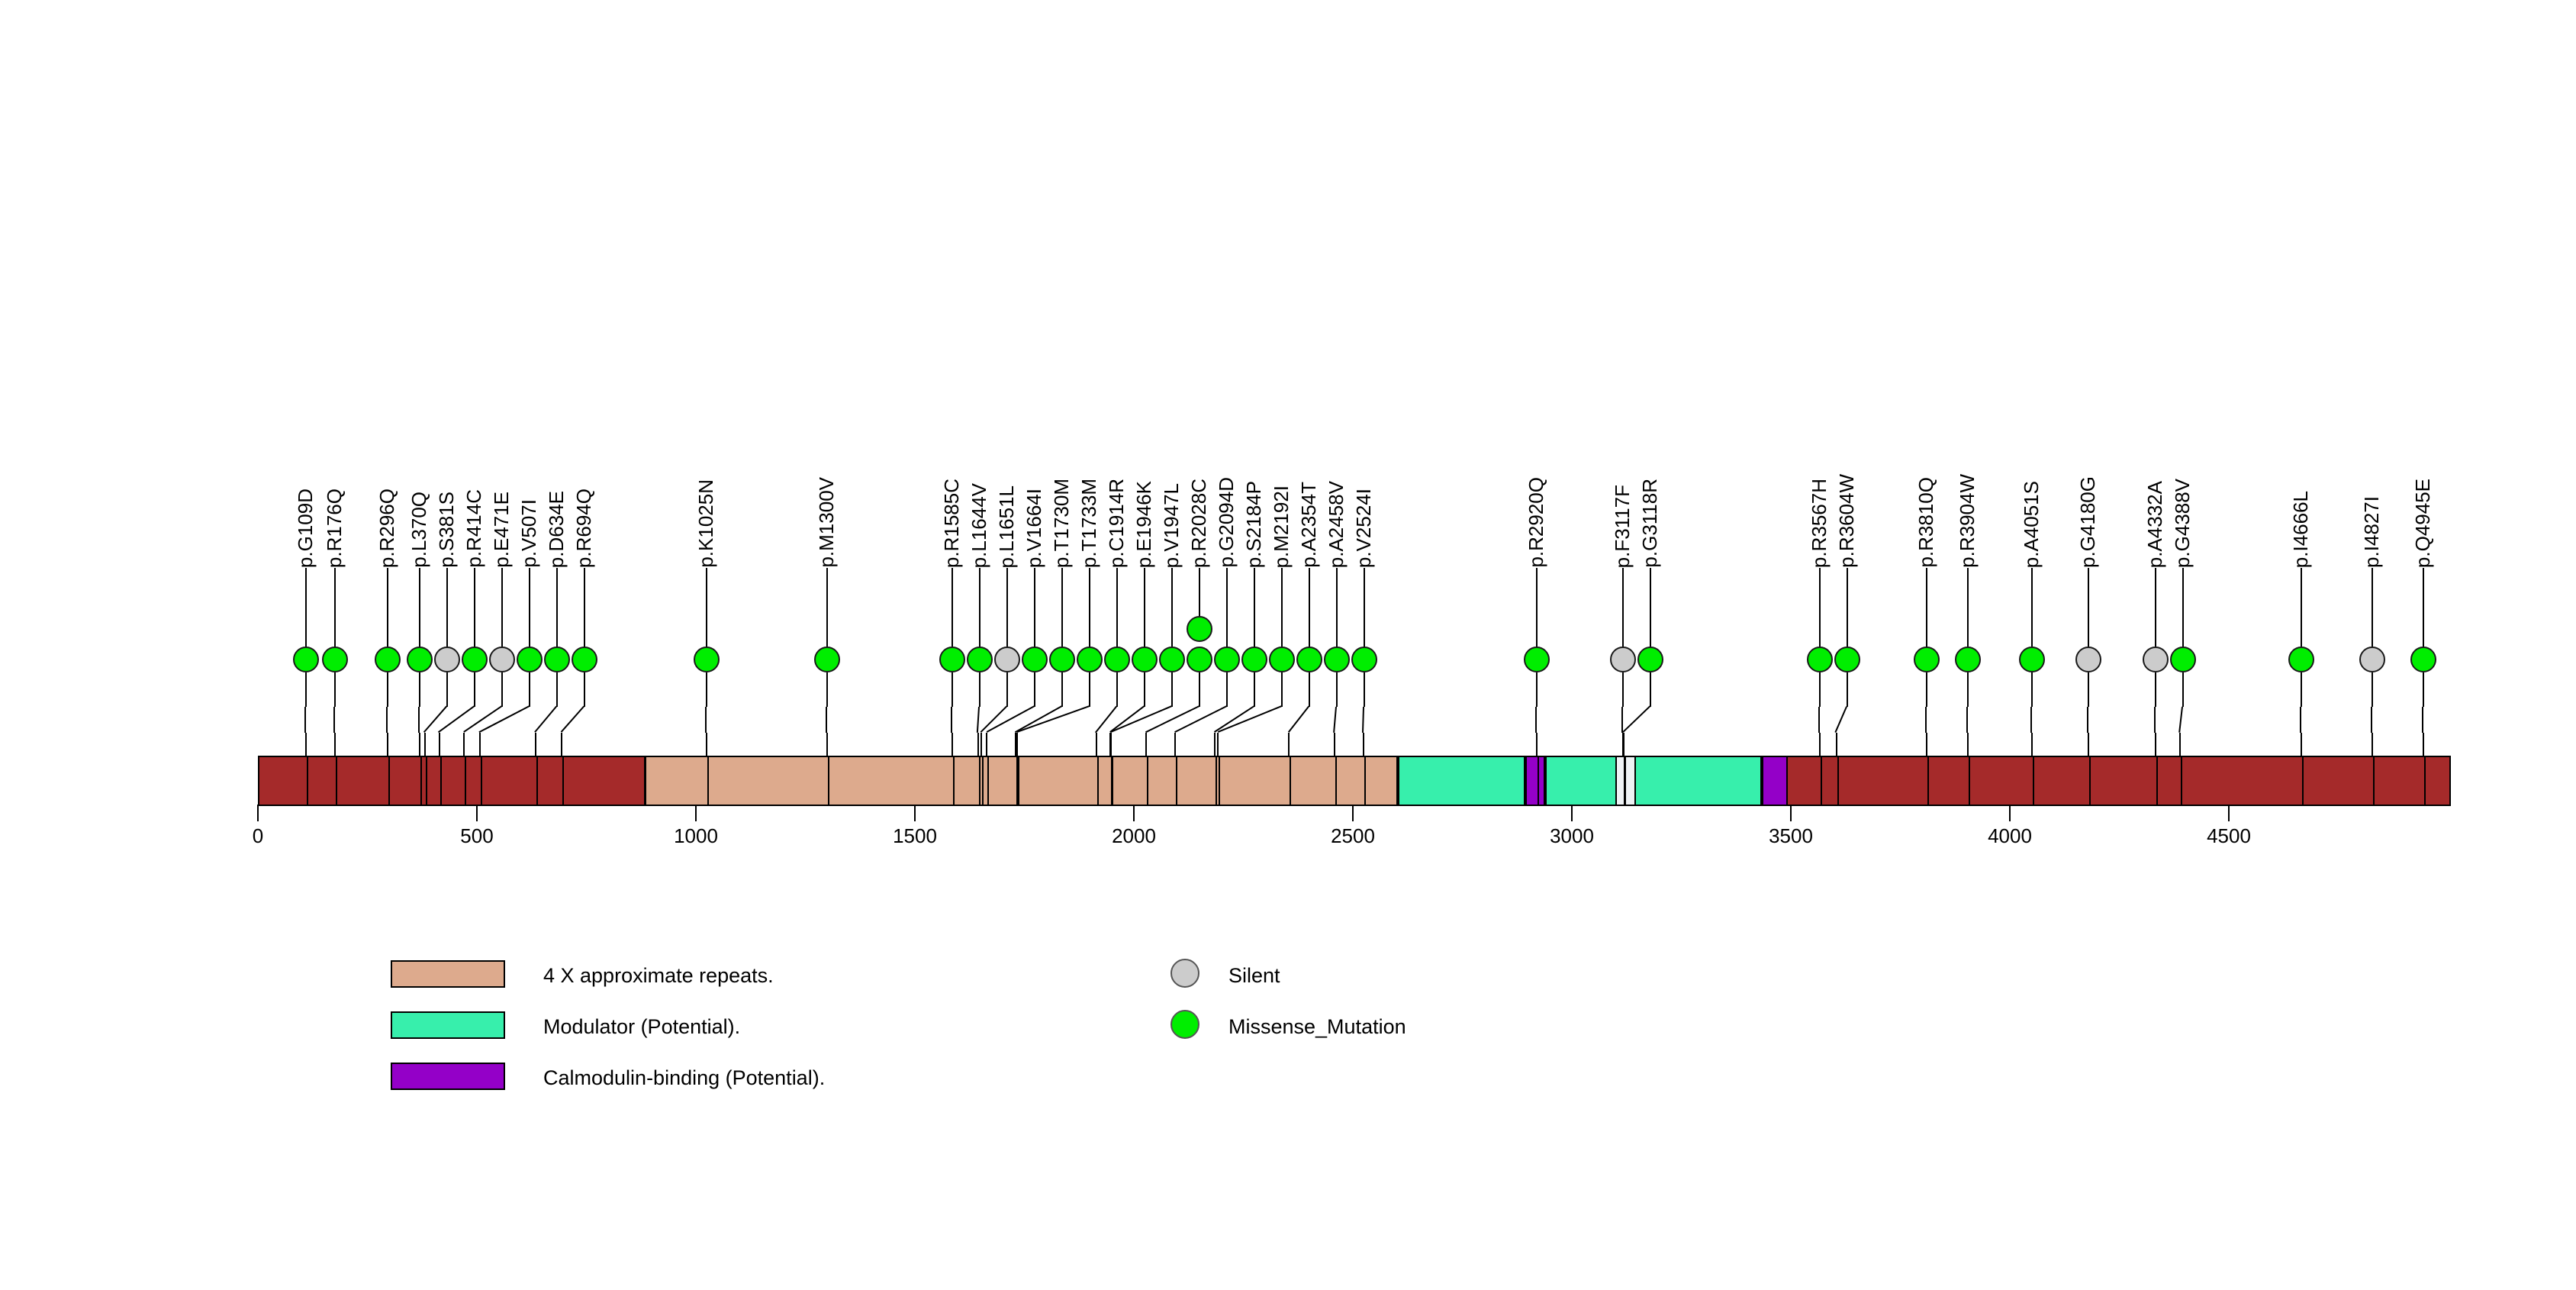 This screenshot has width=2576, height=1290. Describe the element at coordinates (447, 530) in the screenshot. I see `mutation-label: p.S381S` at that location.